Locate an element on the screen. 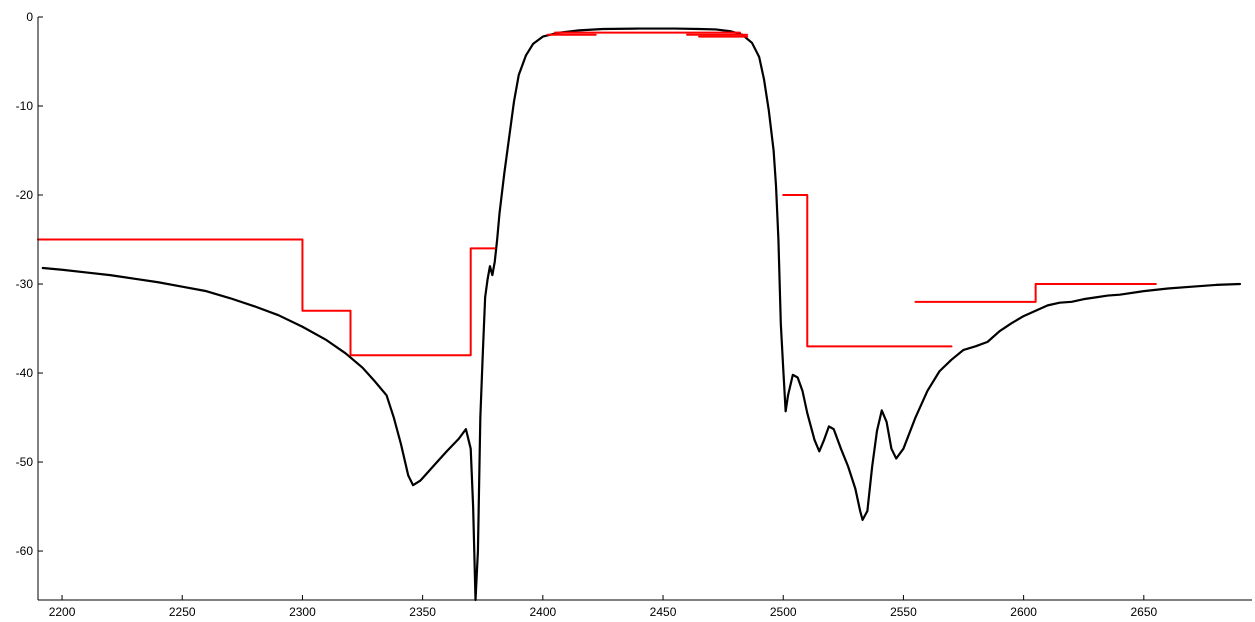 The width and height of the screenshot is (1255, 622). y-axis-ticks: 0 -10 -20 -30 -40 -50 -60 is located at coordinates (29, 284).